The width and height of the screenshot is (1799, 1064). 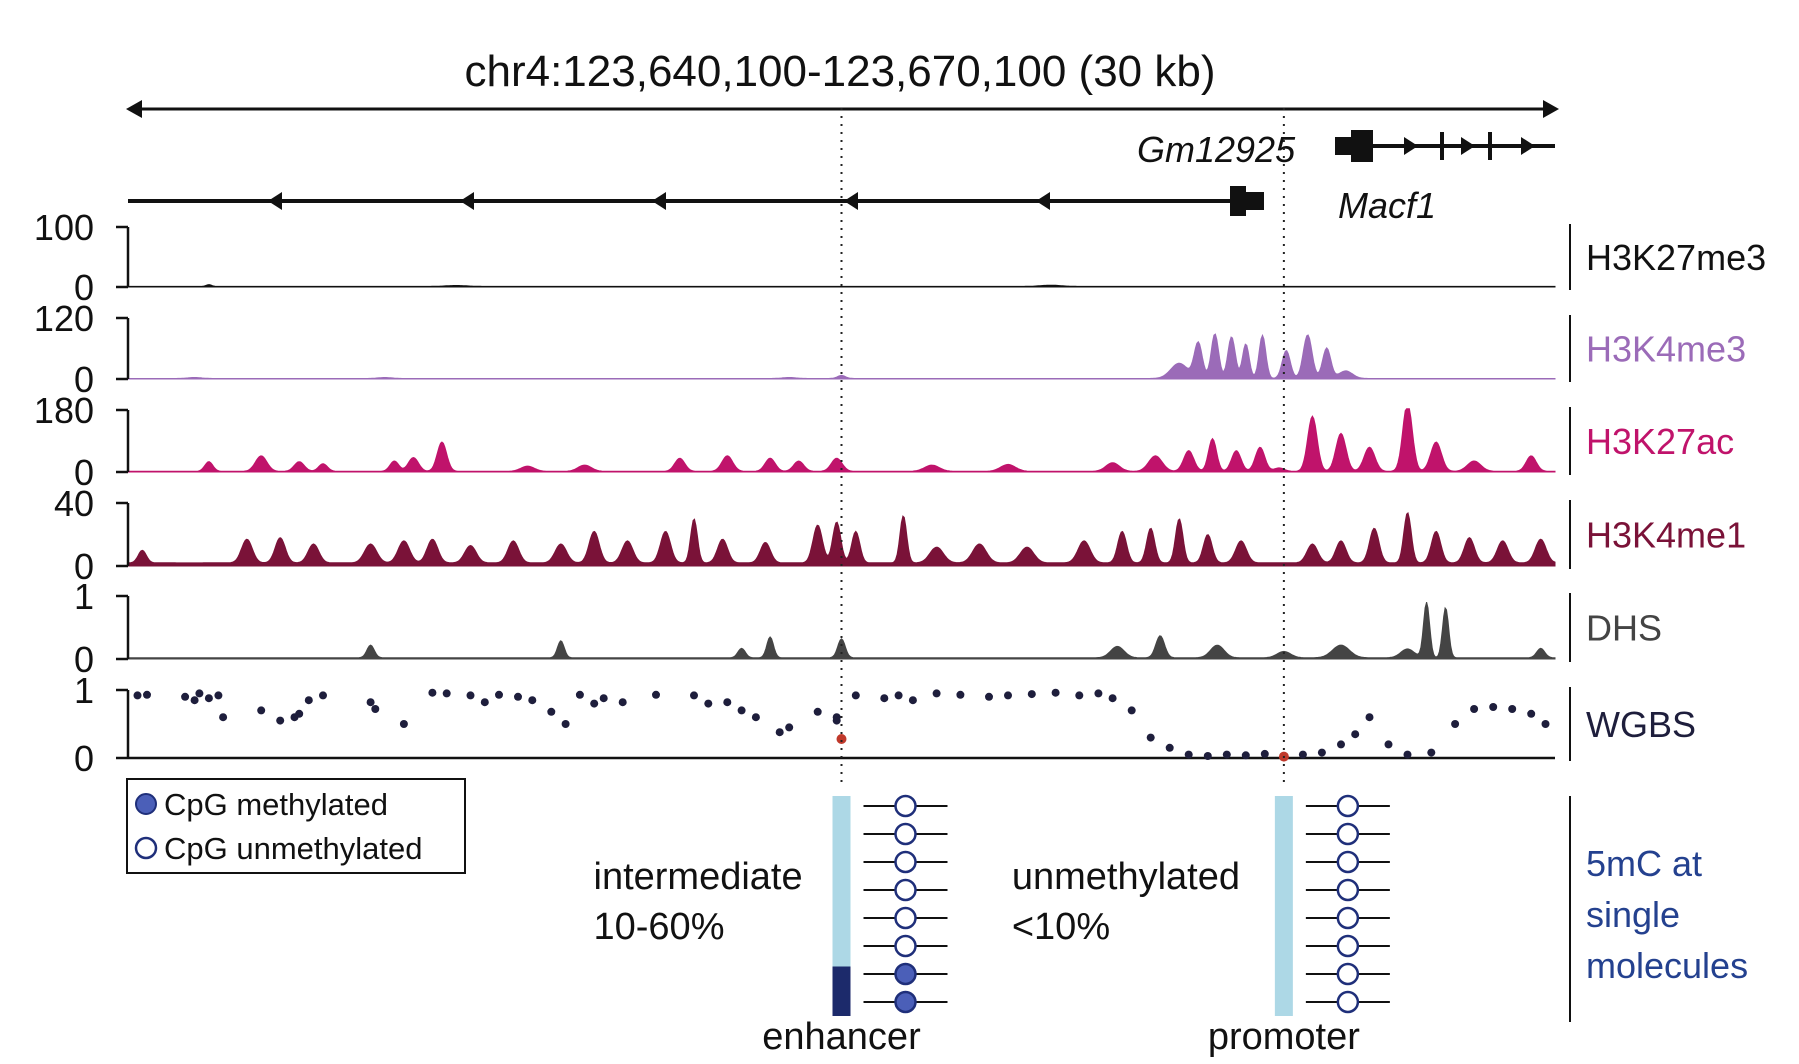 I want to click on unmethylated-dot-icon, so click(x=146, y=848).